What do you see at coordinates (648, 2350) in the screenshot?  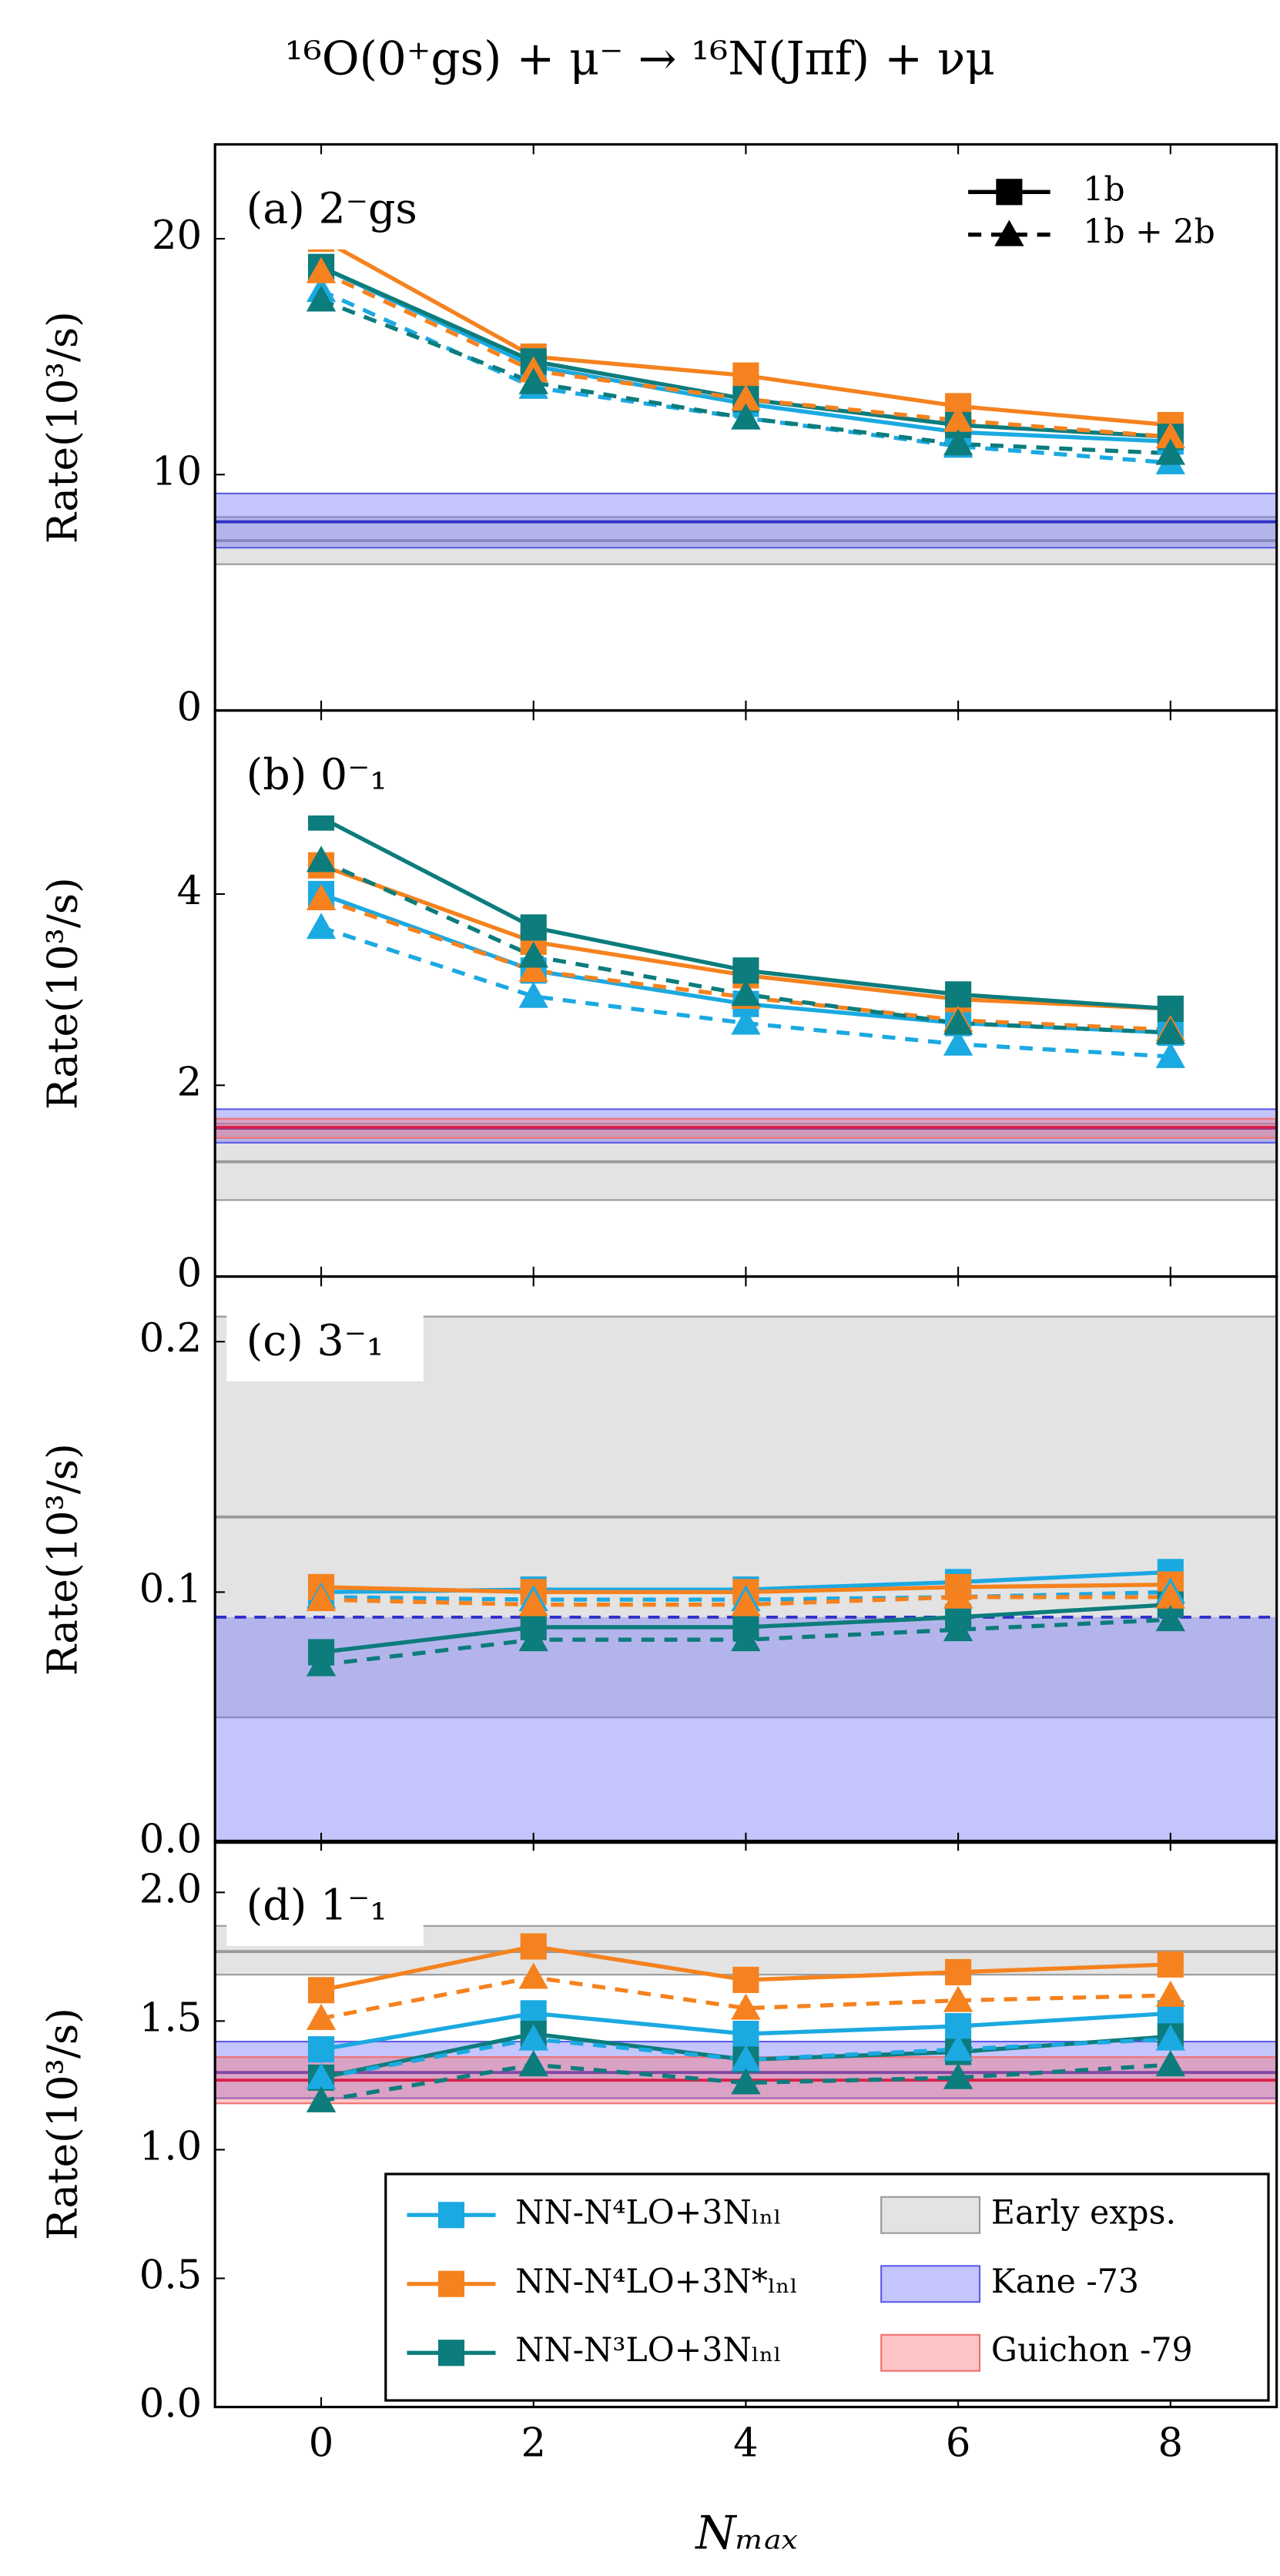 I see `legend-label: NN-N³LO+3Nₗₙₗ` at bounding box center [648, 2350].